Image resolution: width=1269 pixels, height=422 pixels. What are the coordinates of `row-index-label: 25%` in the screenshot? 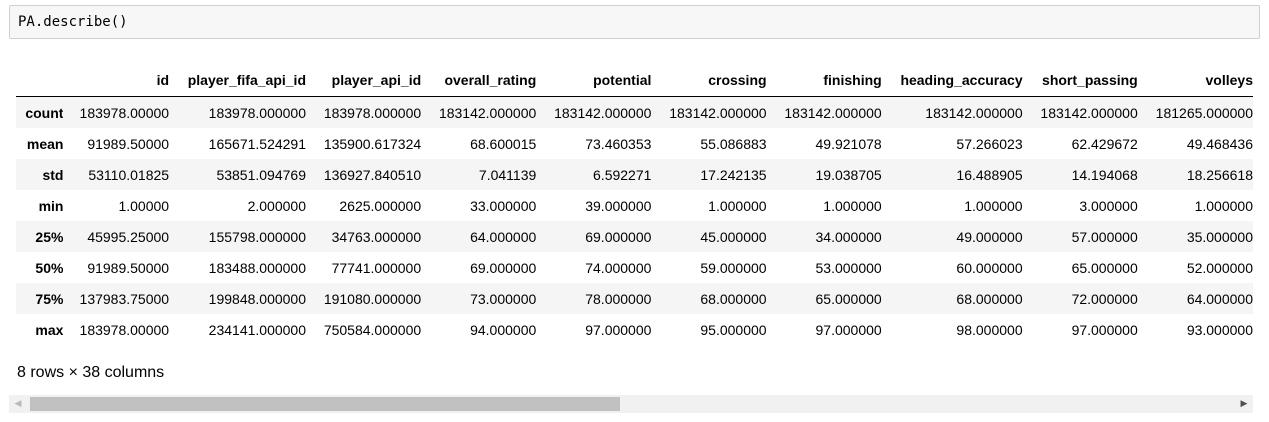 It's located at (49, 236).